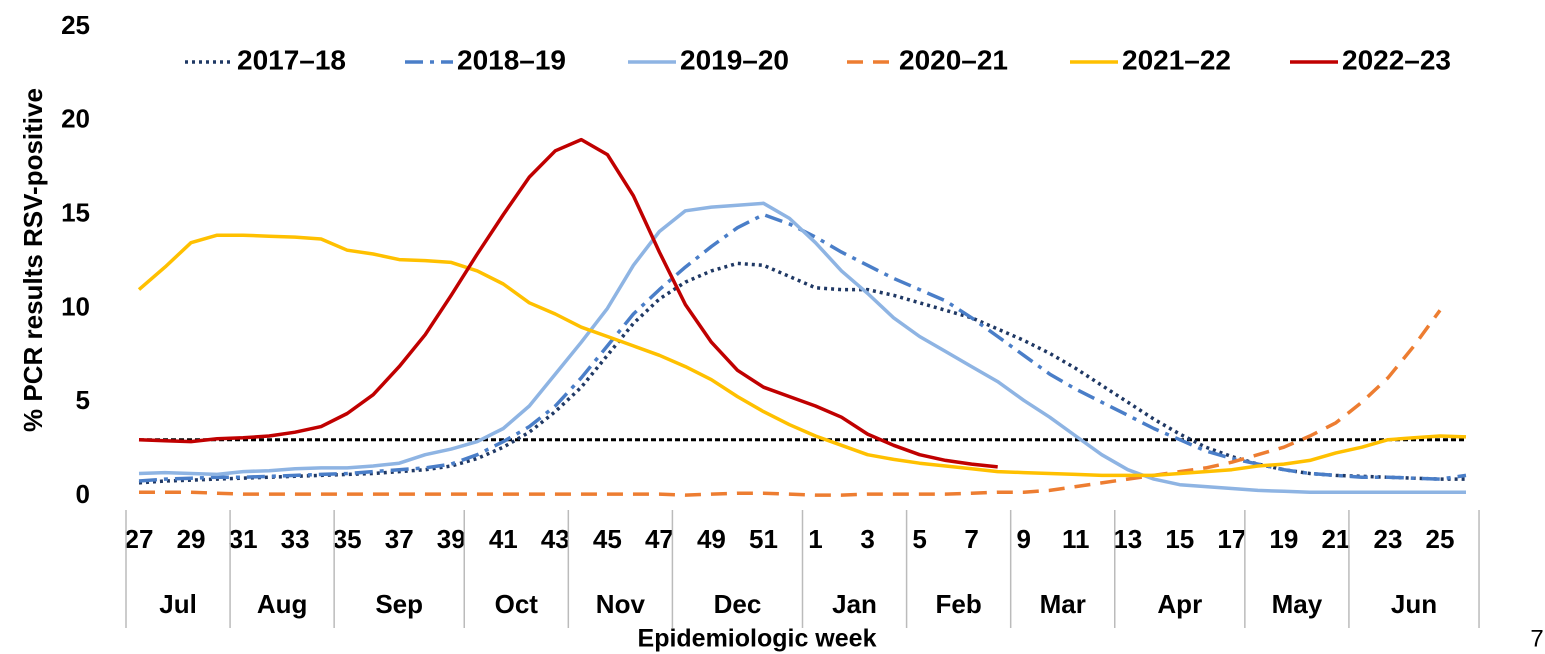  Describe the element at coordinates (33, 260) in the screenshot. I see `y-axis-label: % PCR results RSV-positive` at that location.